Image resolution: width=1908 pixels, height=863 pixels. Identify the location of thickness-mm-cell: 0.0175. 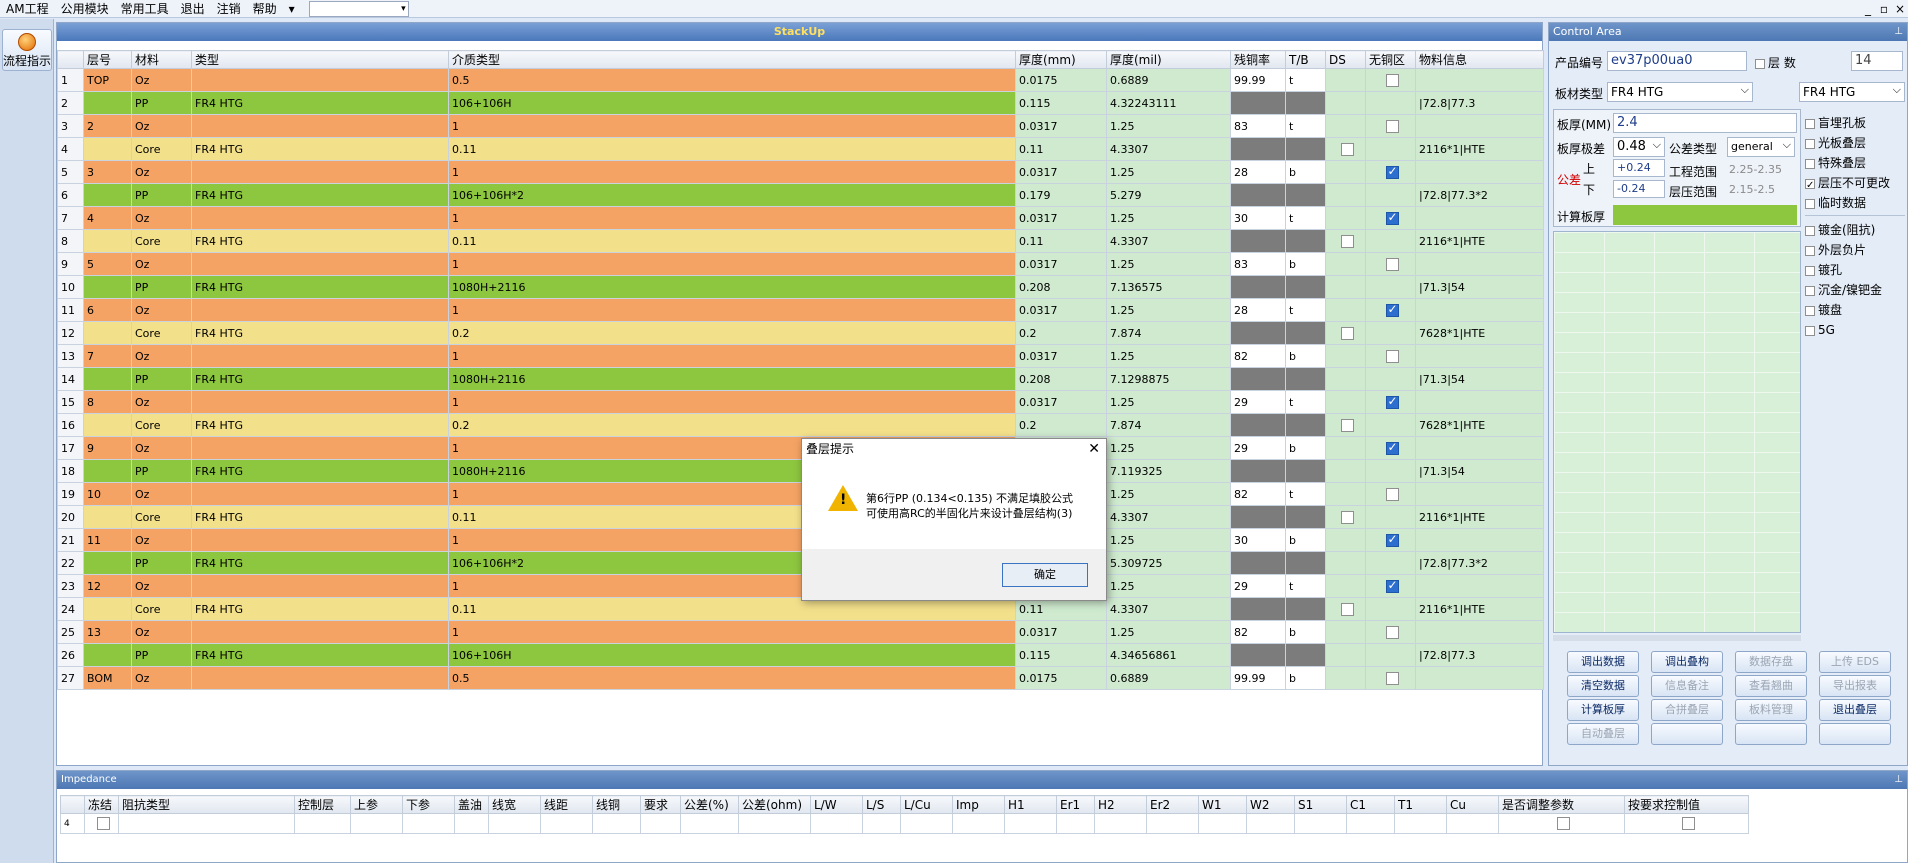
(1061, 80).